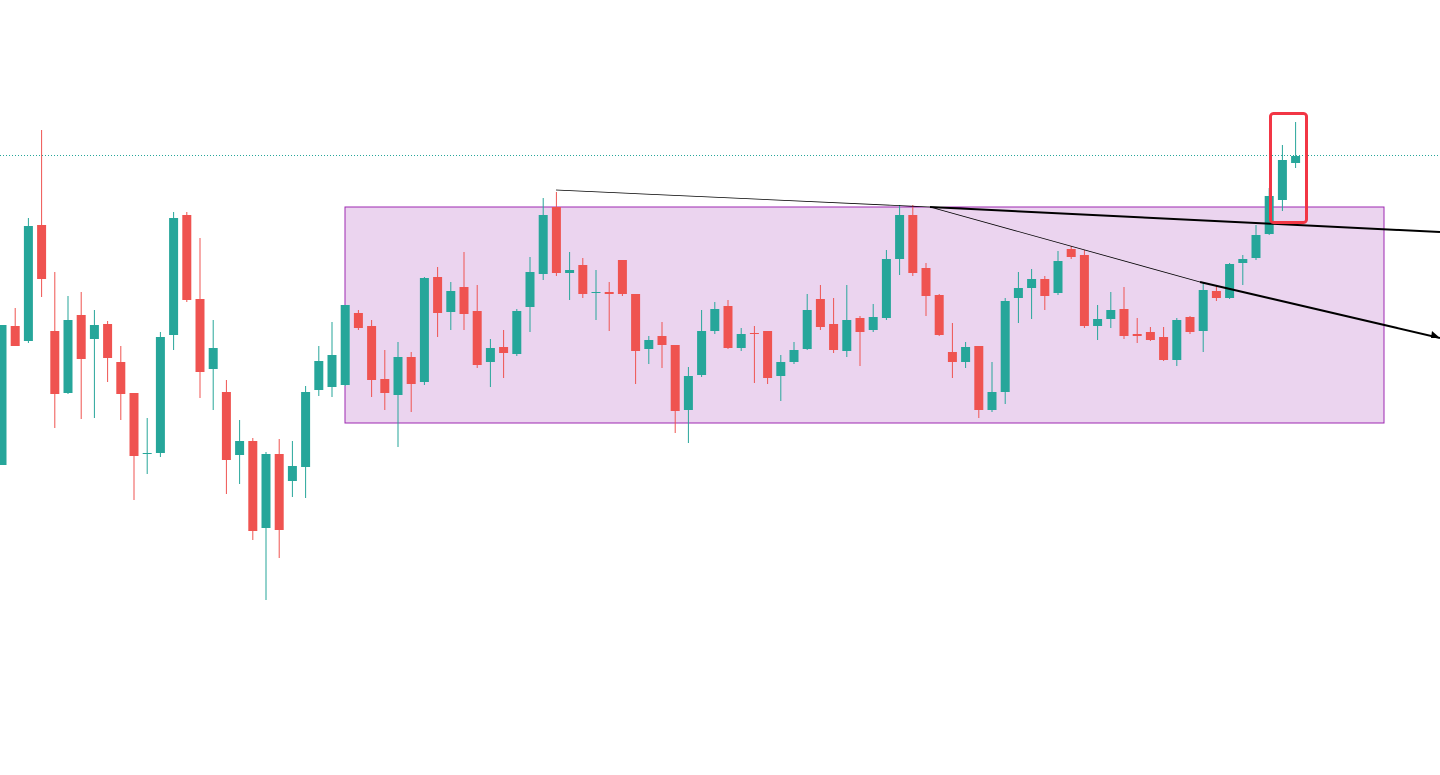 This screenshot has height=775, width=1440. What do you see at coordinates (1184, 219) in the screenshot?
I see `trend-line-extension` at bounding box center [1184, 219].